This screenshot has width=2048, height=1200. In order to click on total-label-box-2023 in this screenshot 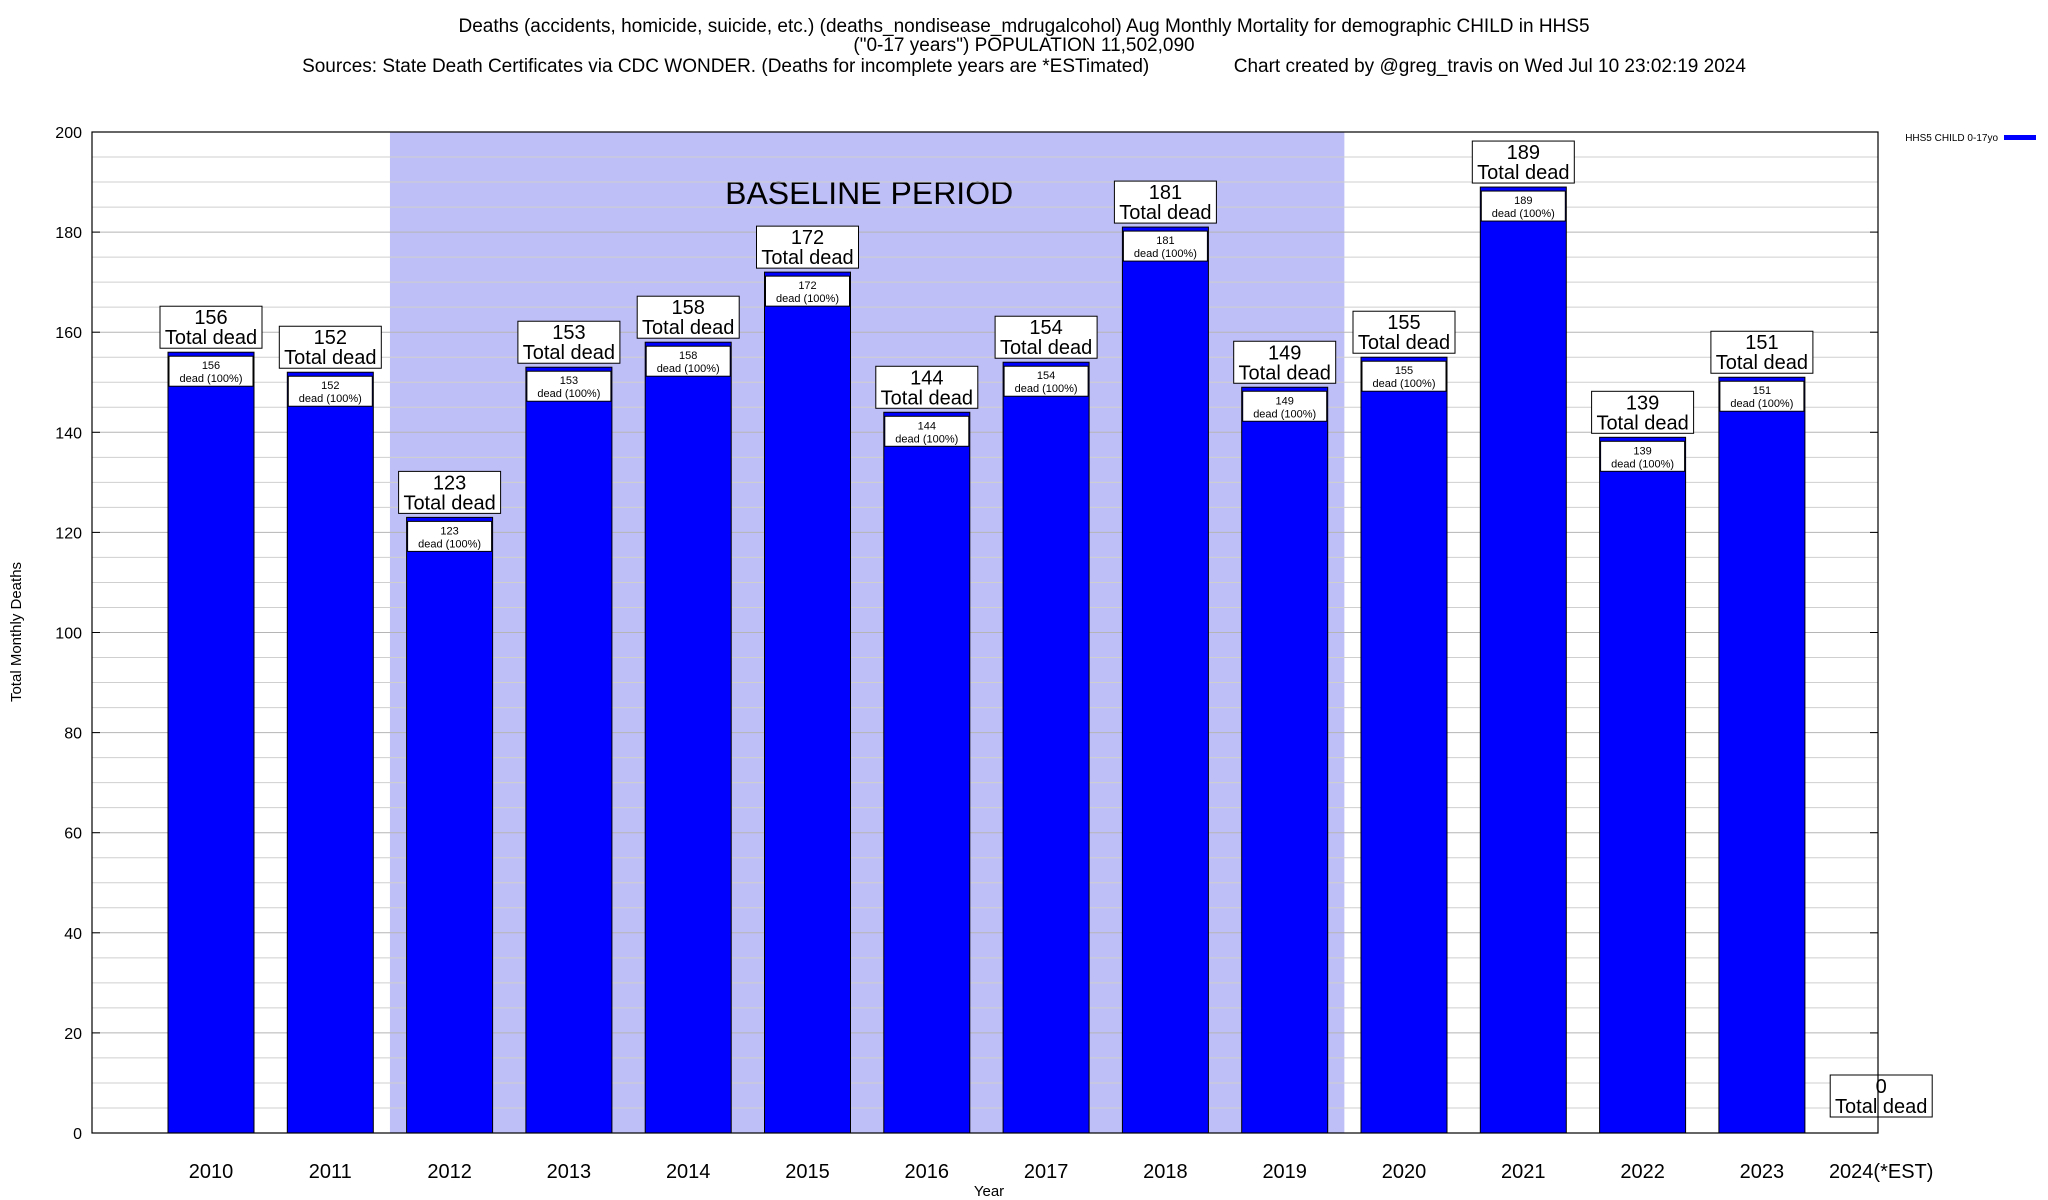, I will do `click(1762, 352)`.